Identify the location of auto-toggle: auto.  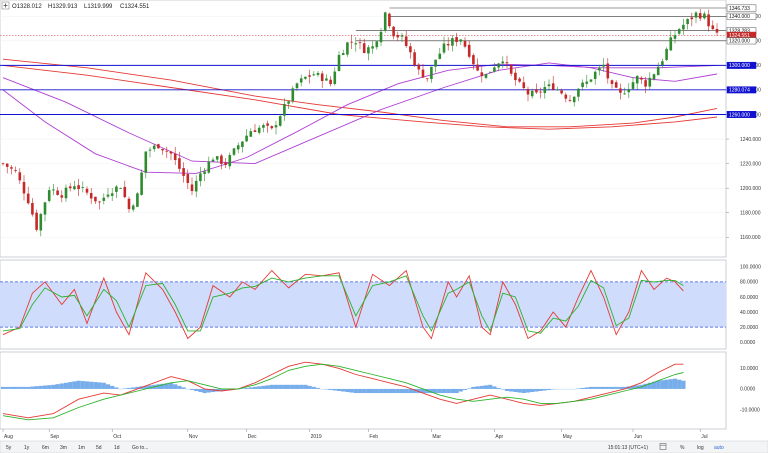
(719, 448).